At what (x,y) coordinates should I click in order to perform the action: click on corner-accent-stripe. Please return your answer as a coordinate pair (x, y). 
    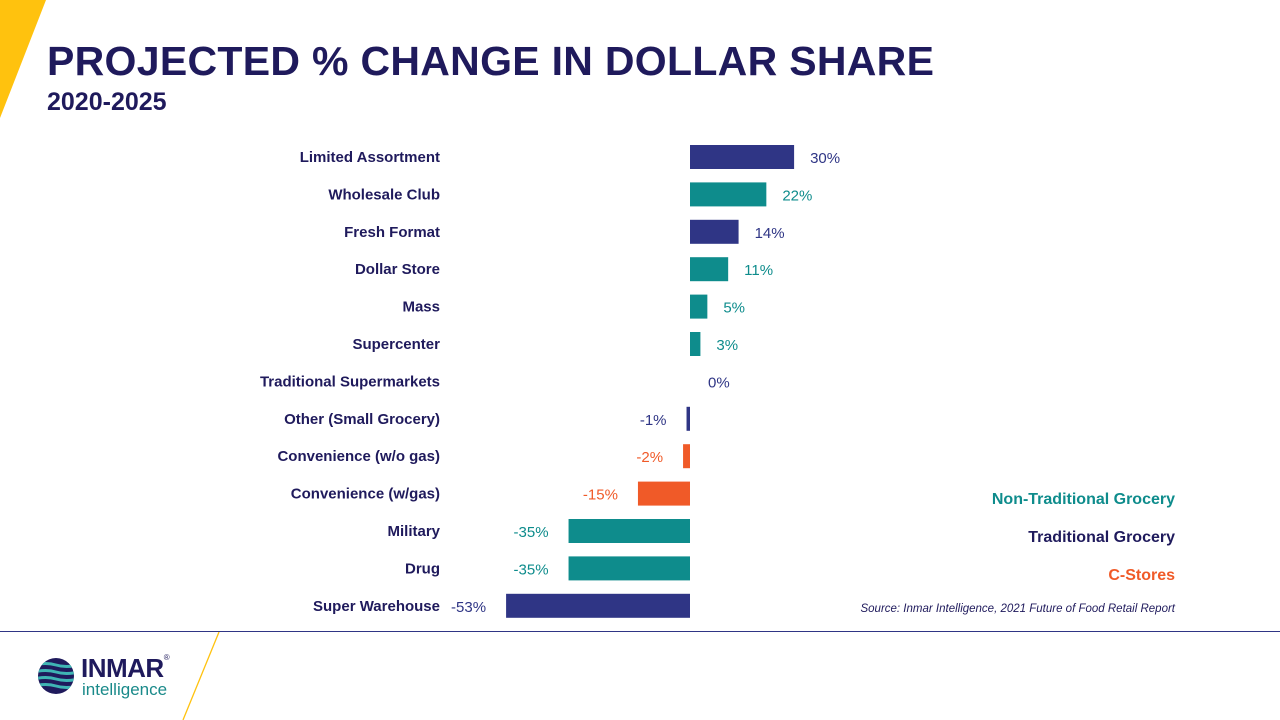
    Looking at the image, I should click on (23, 59).